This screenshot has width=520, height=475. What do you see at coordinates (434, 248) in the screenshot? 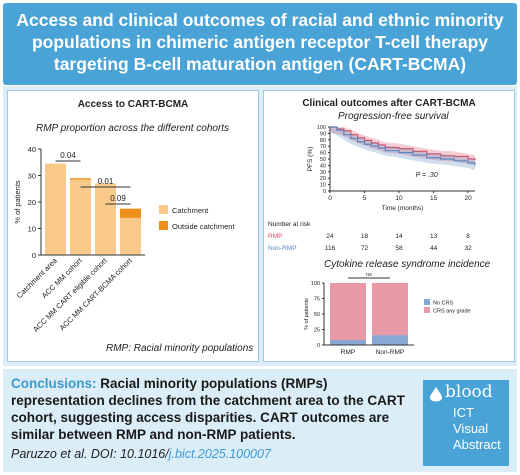
I see `risk-value: 44` at bounding box center [434, 248].